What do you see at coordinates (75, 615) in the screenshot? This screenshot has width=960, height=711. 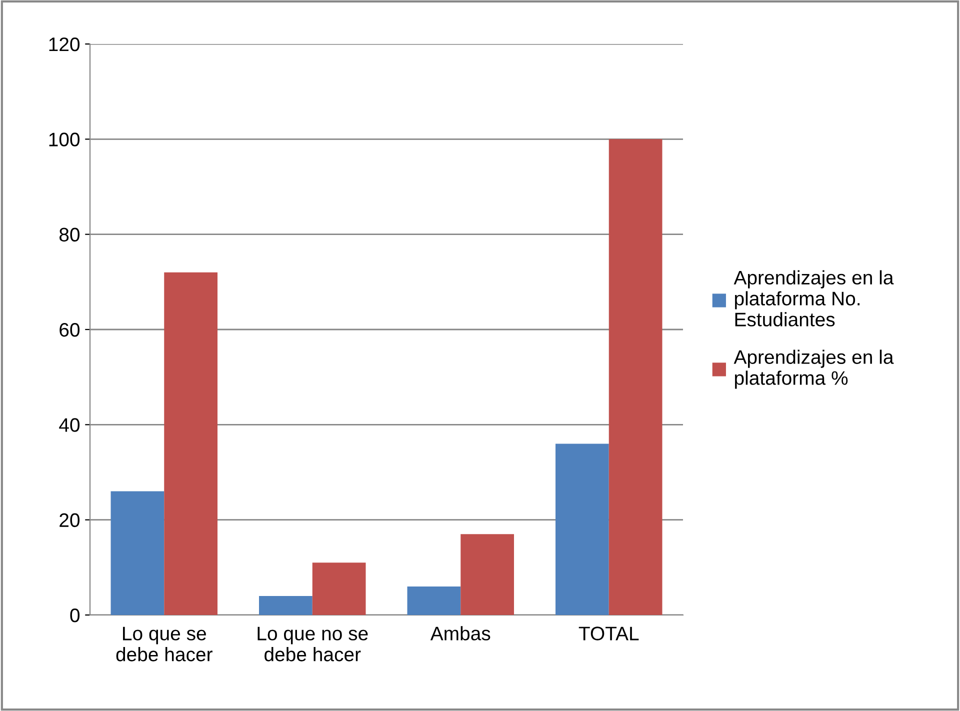 I see `y-tick-label: 0` at bounding box center [75, 615].